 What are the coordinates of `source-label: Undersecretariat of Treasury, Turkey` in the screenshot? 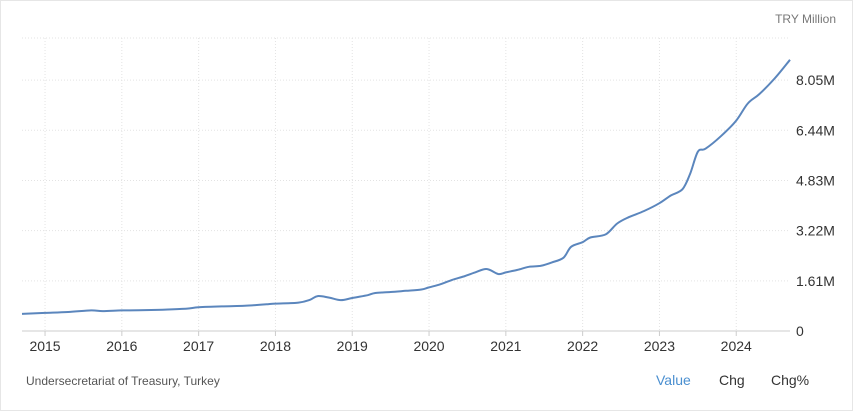 It's located at (123, 381).